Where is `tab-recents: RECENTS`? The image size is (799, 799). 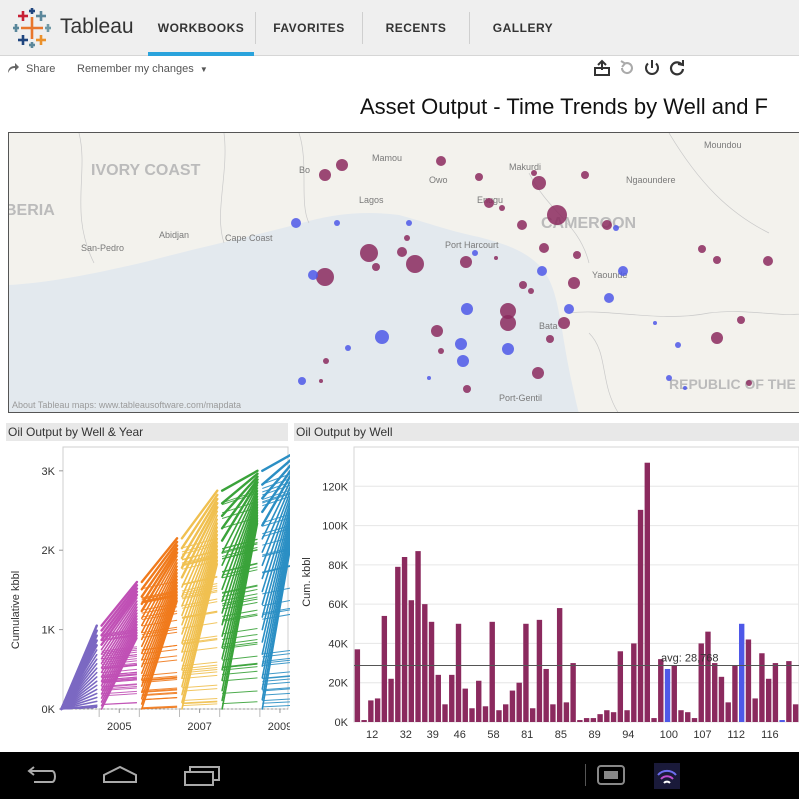 tab-recents: RECENTS is located at coordinates (416, 28).